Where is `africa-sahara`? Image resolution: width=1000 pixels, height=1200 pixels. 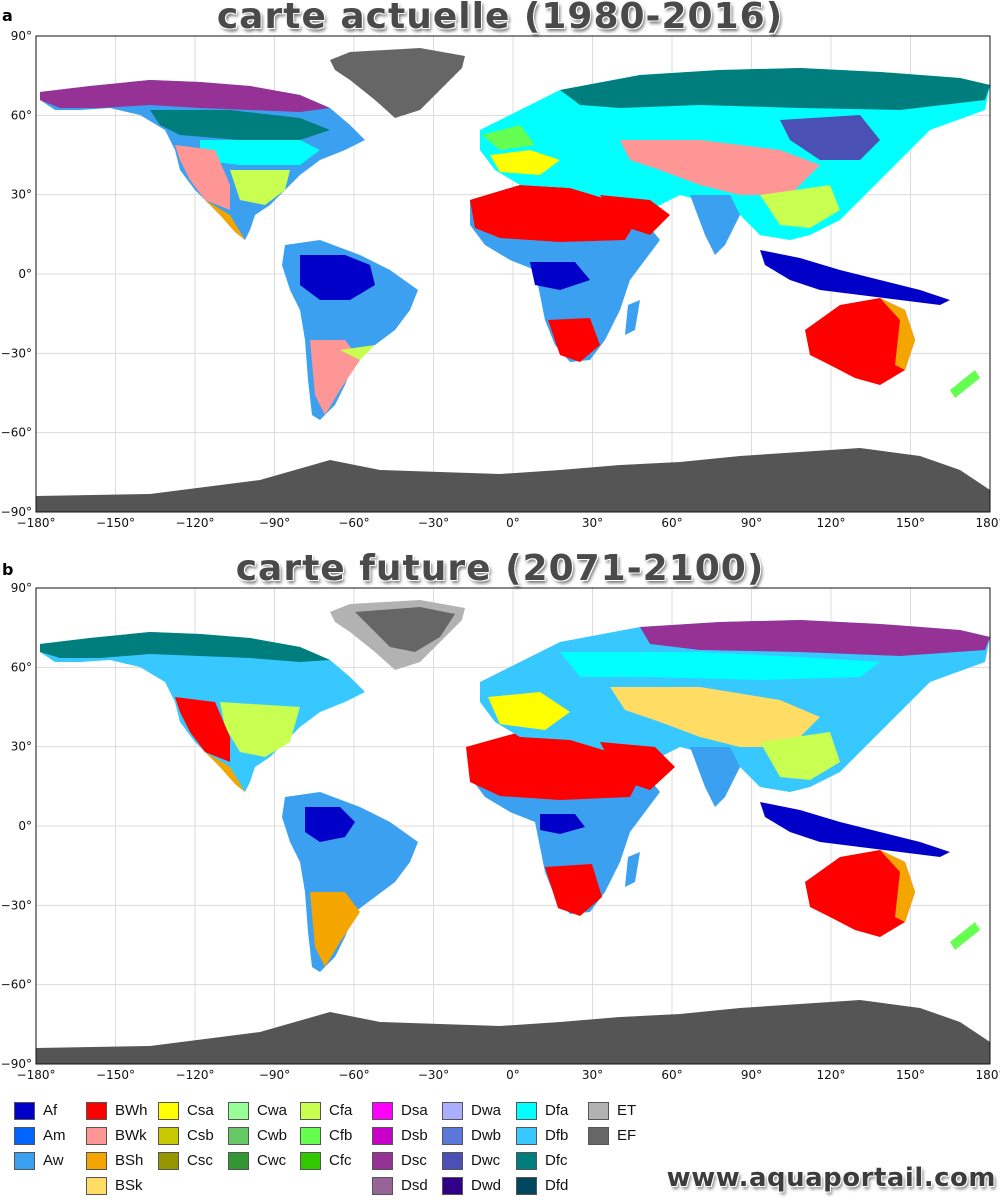
africa-sahara is located at coordinates (555, 213).